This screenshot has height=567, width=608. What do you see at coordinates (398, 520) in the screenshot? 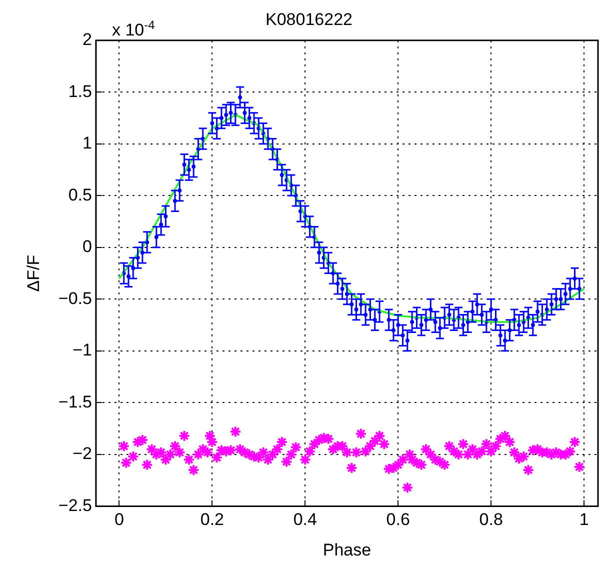
I see `x-tick-label: 0.6` at bounding box center [398, 520].